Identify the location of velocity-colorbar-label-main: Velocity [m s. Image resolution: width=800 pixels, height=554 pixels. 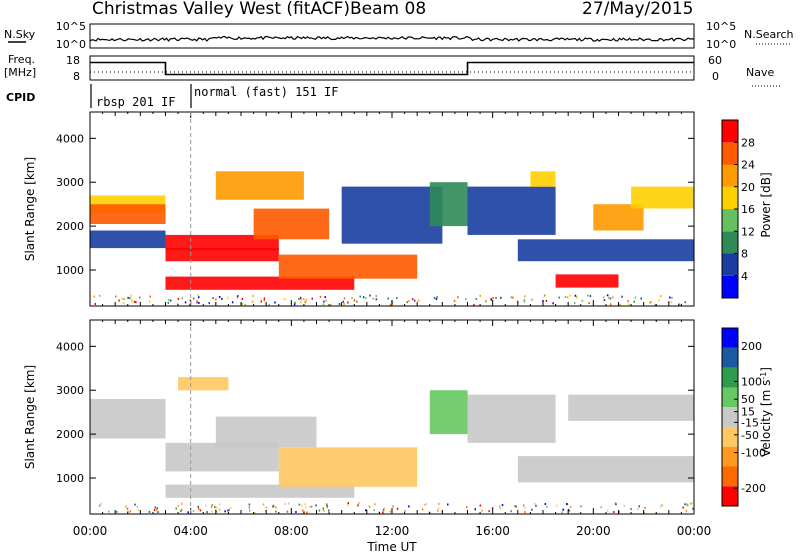
(766, 418).